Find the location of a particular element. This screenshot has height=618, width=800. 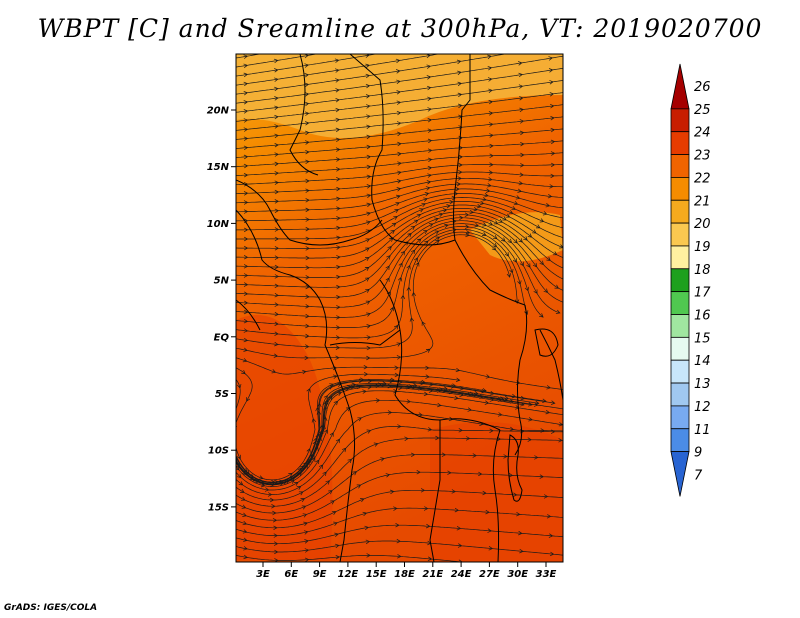

lat-tick-label: EQ is located at coordinates (222, 337).